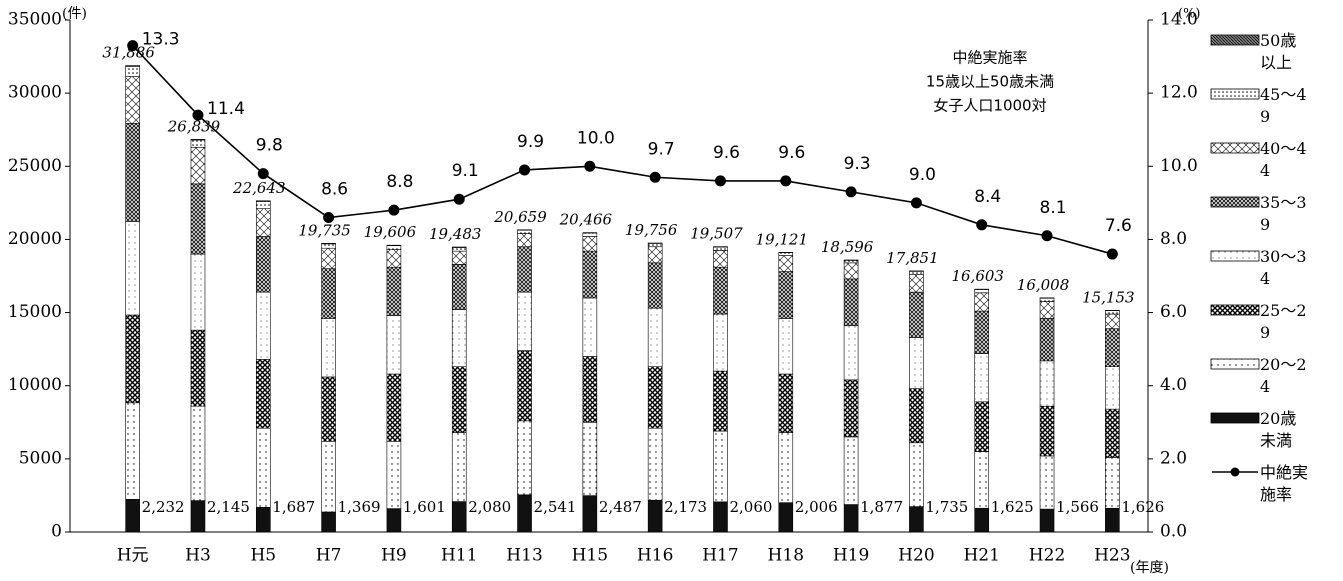 This screenshot has width=1343, height=581. What do you see at coordinates (399, 182) in the screenshot?
I see `line-label: 8.8` at bounding box center [399, 182].